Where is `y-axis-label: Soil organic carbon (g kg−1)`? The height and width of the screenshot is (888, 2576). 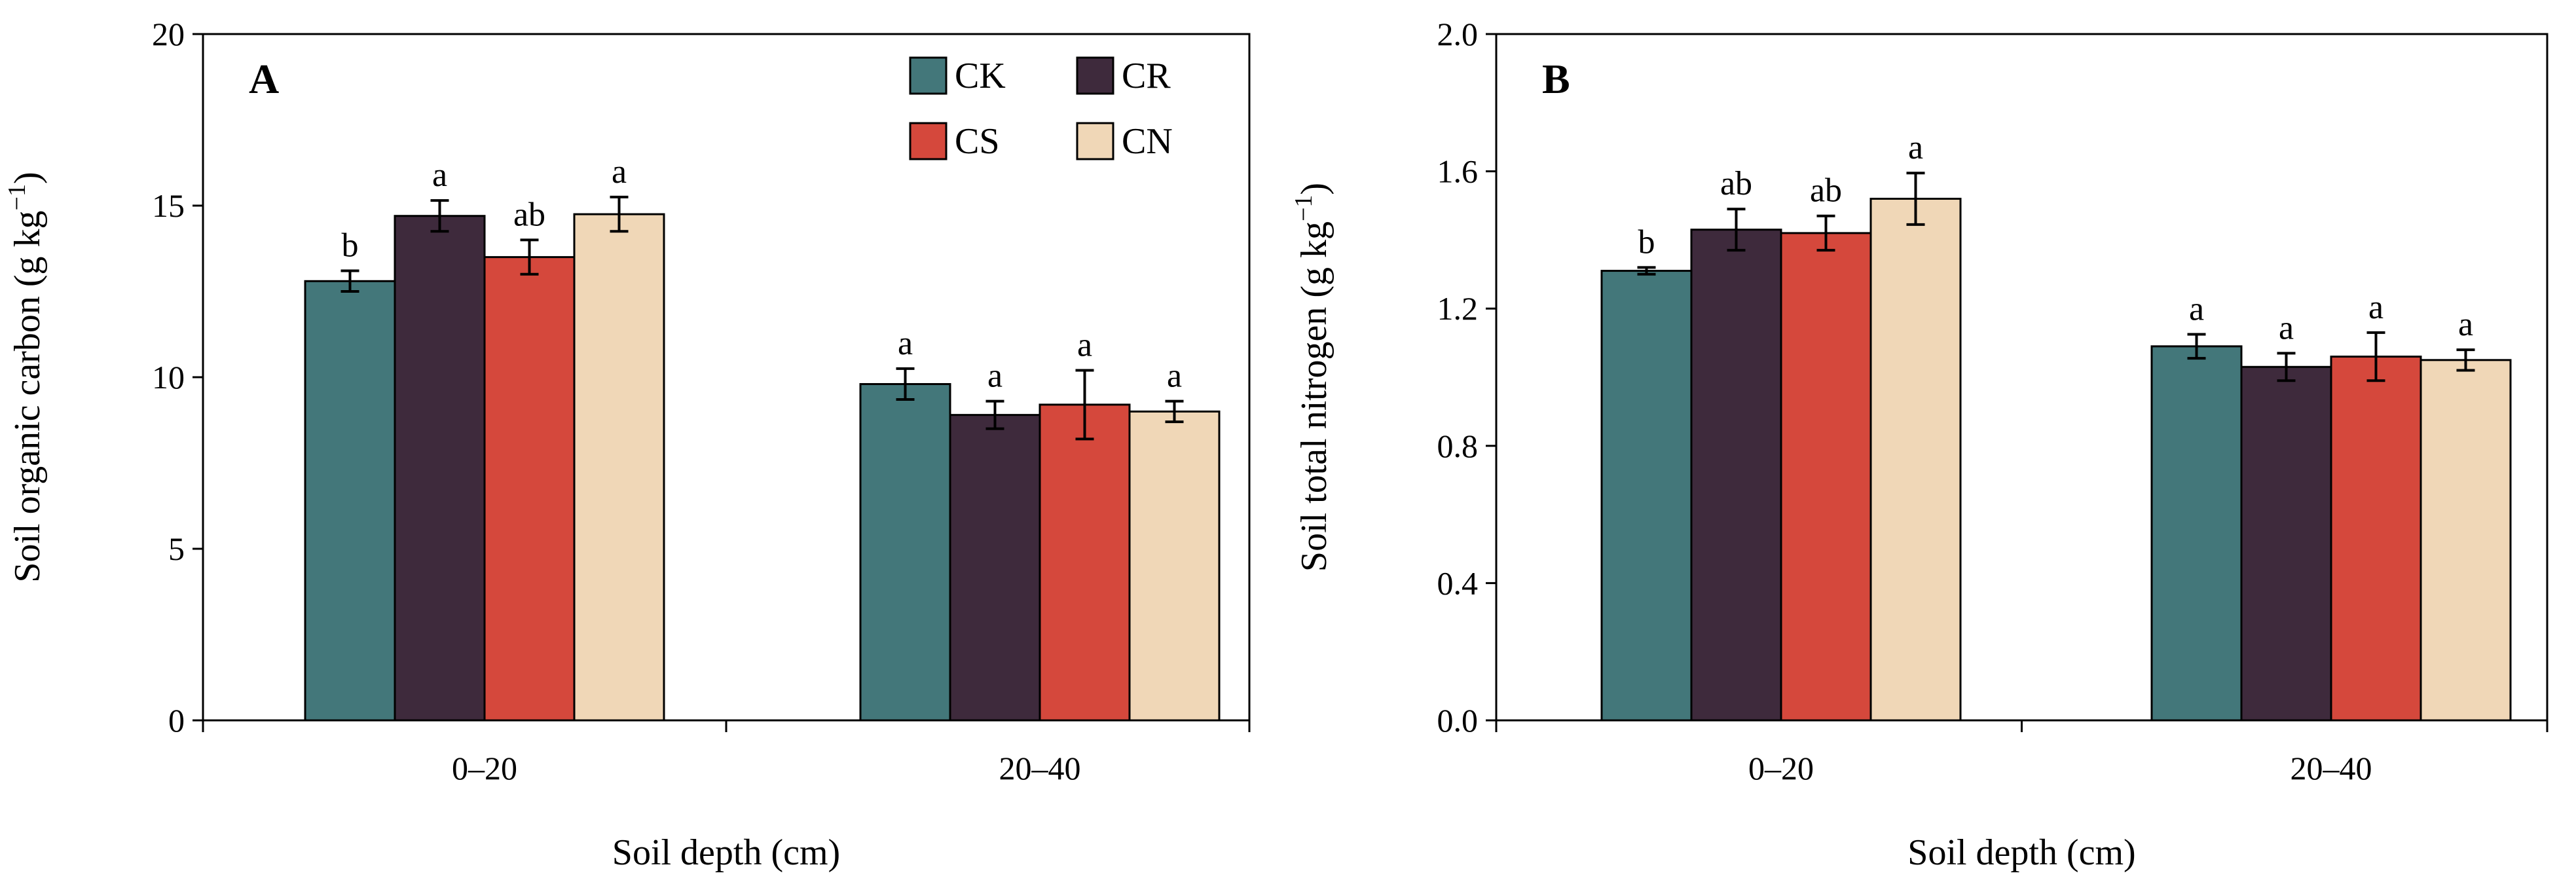
y-axis-label: Soil organic carbon (g kg−1) is located at coordinates (25, 377).